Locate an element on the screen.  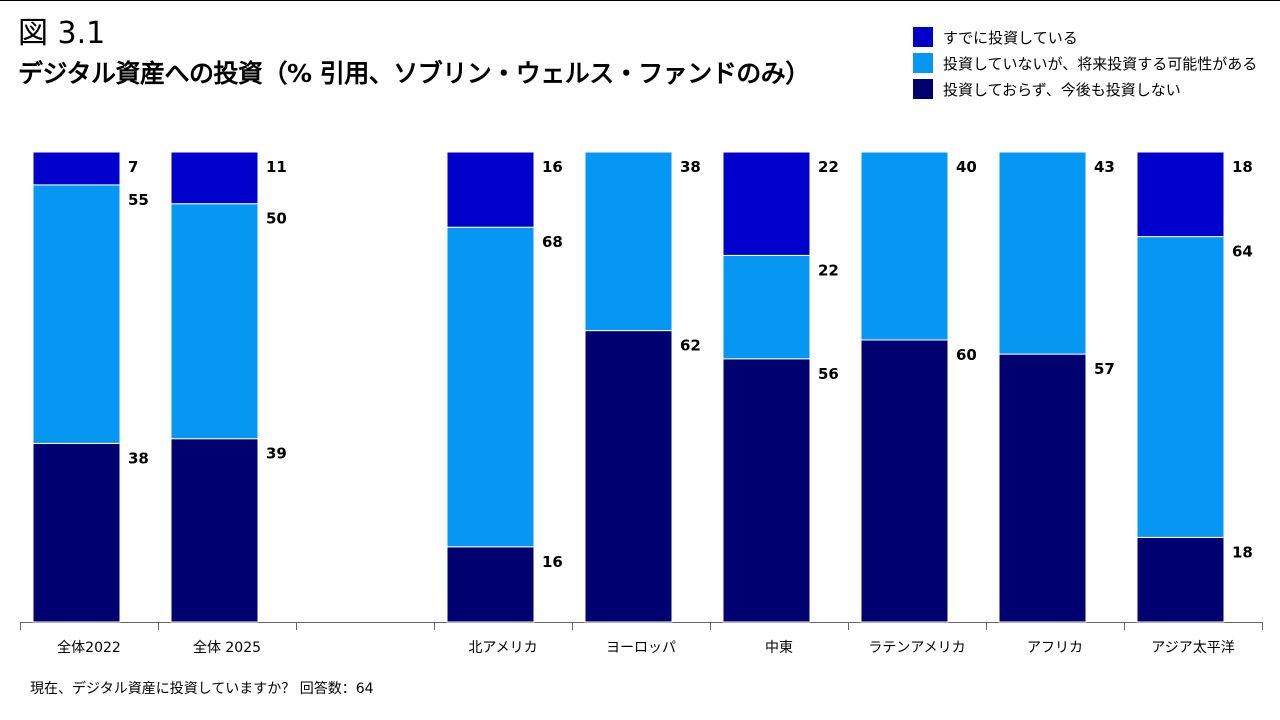
data-label: 64 is located at coordinates (1242, 252).